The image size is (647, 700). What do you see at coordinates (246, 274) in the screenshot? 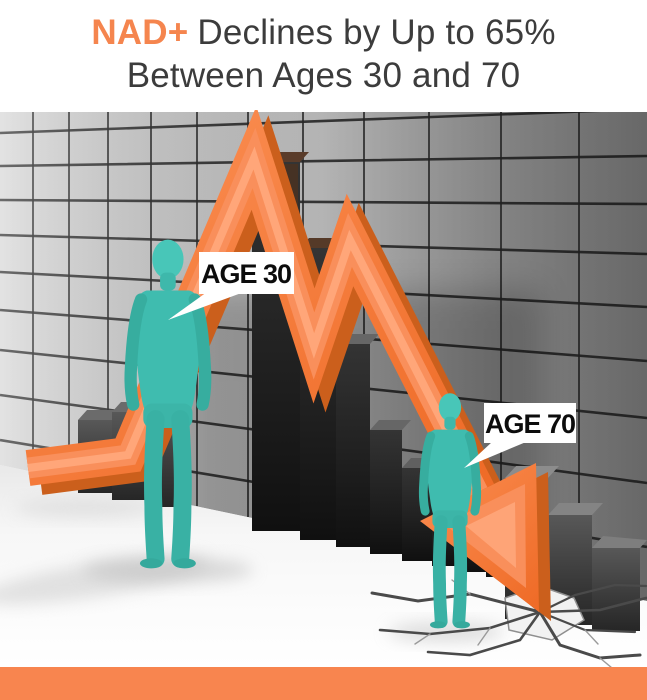
I see `age-30-label: AGE 30` at bounding box center [246, 274].